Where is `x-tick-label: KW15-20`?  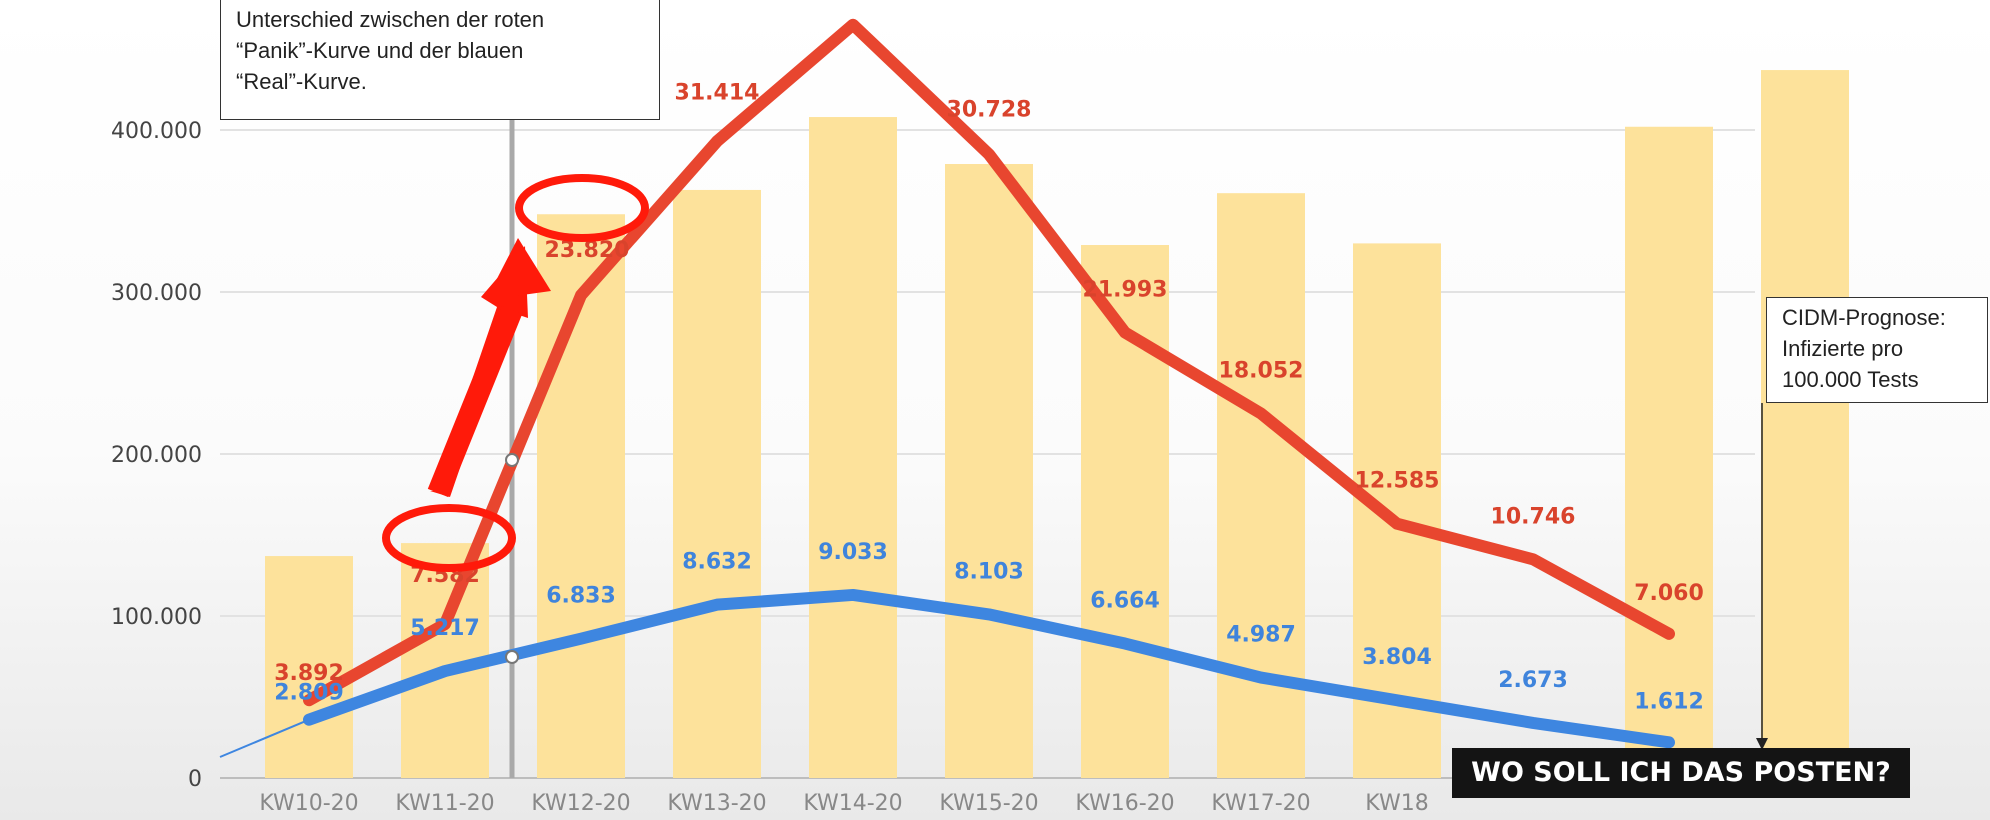
x-tick-label: KW15-20 is located at coordinates (988, 803).